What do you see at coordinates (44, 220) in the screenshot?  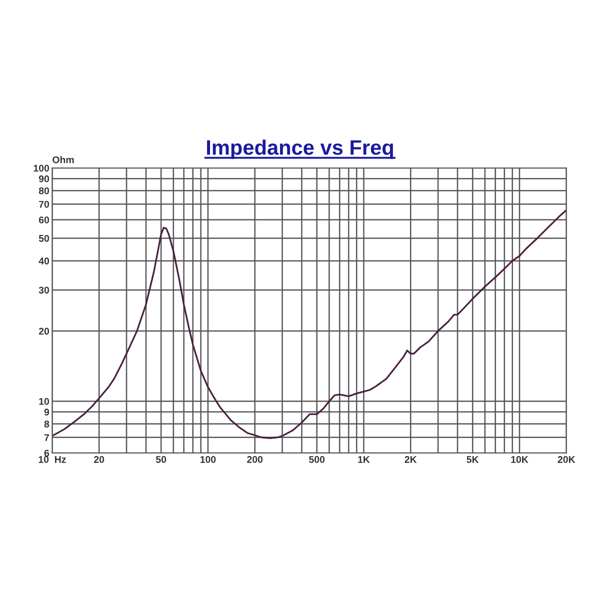 I see `y-tick-label: 60` at bounding box center [44, 220].